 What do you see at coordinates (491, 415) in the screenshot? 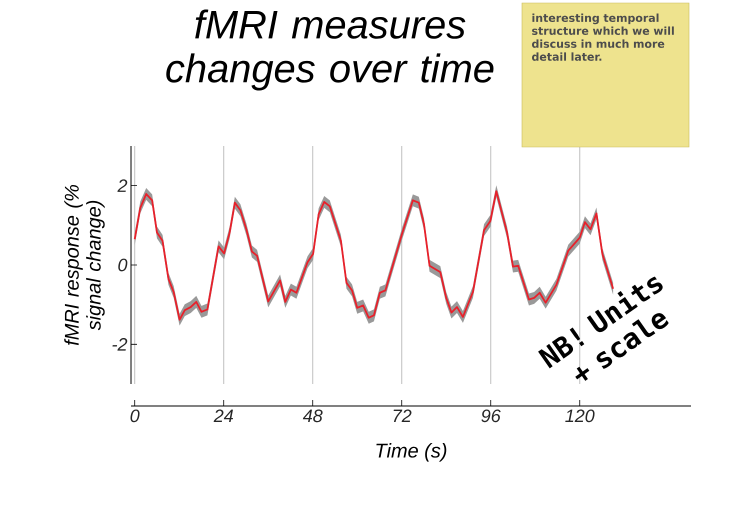
I see `x-tick-label: 96` at bounding box center [491, 415].